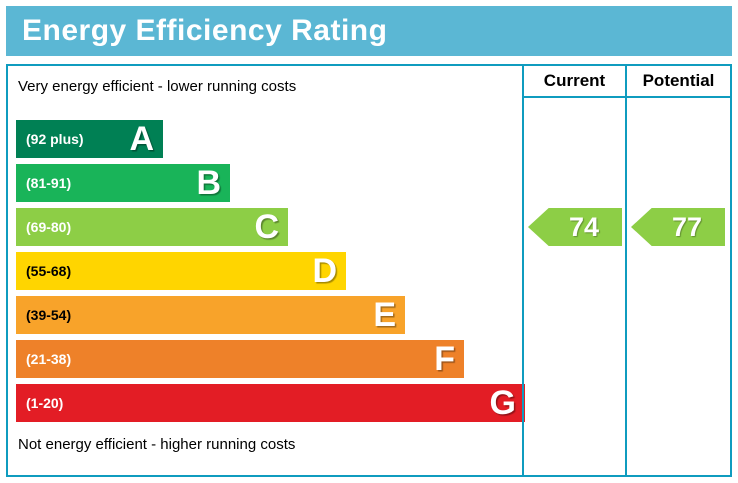  I want to click on band-row-g: (1-20) G, so click(270, 403).